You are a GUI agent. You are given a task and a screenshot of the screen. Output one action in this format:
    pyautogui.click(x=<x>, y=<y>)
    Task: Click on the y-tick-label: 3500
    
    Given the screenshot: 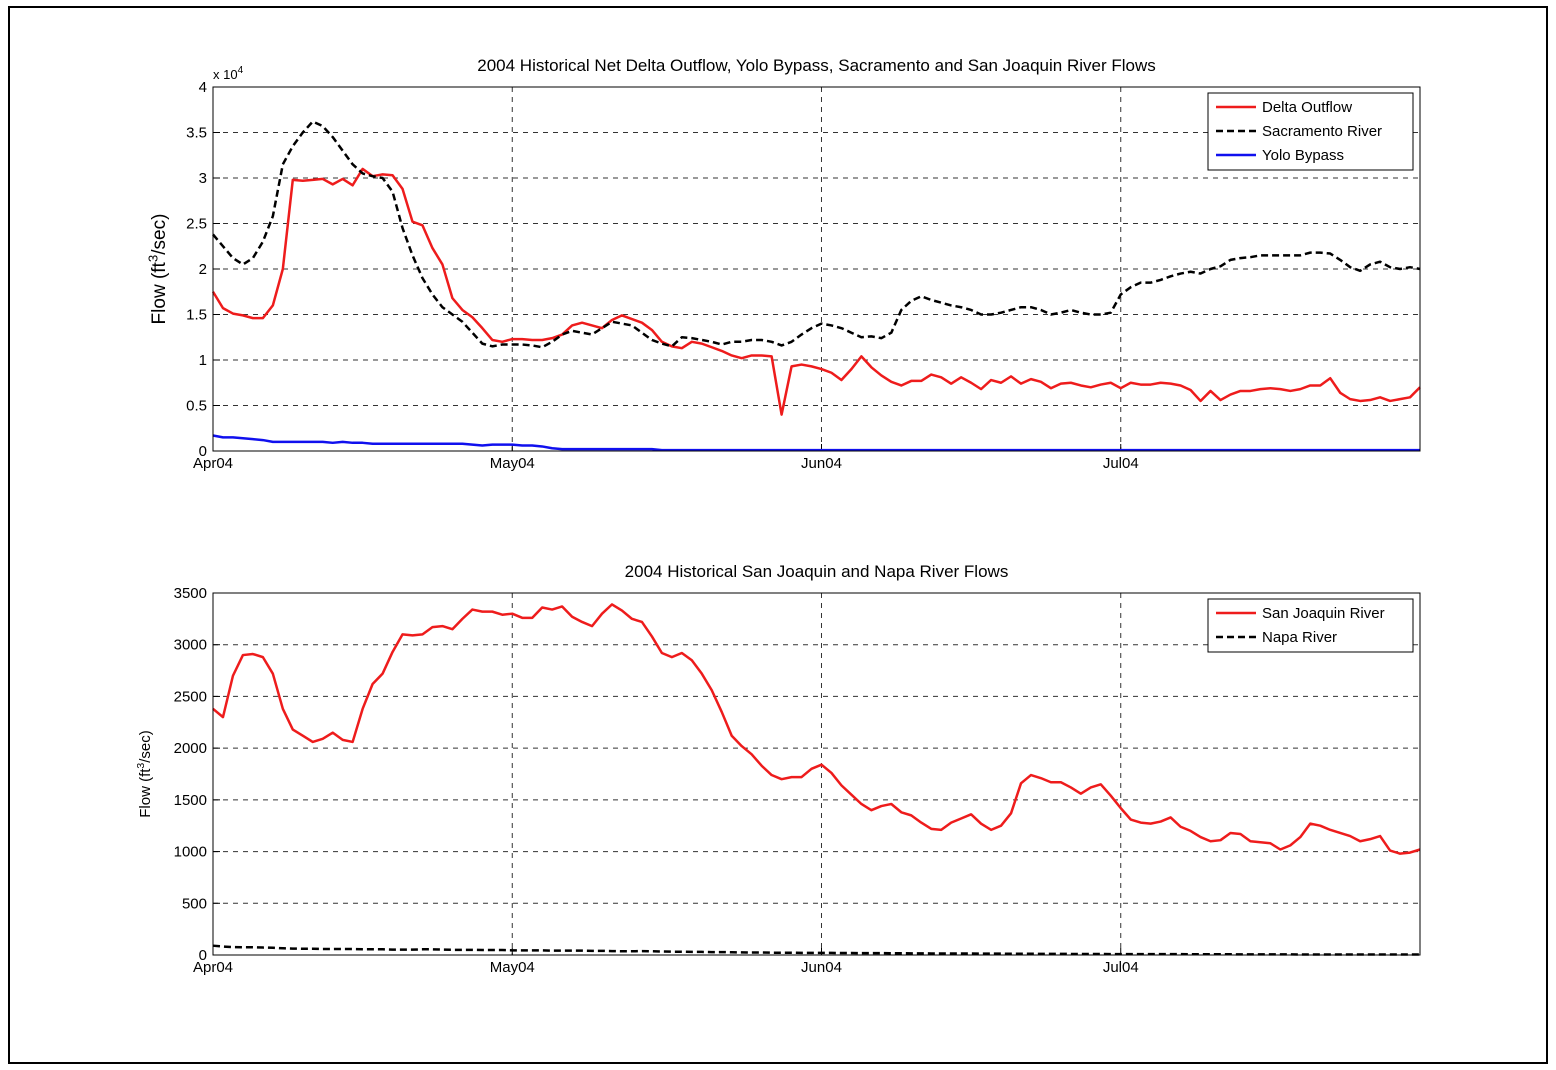 What is the action you would take?
    pyautogui.click(x=190, y=593)
    